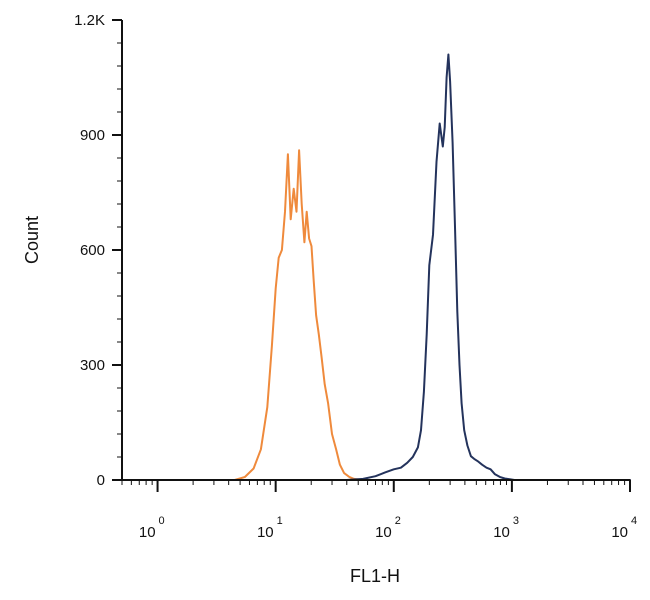 The height and width of the screenshot is (600, 650). Describe the element at coordinates (92, 135) in the screenshot. I see `y-tick-label: 900` at that location.